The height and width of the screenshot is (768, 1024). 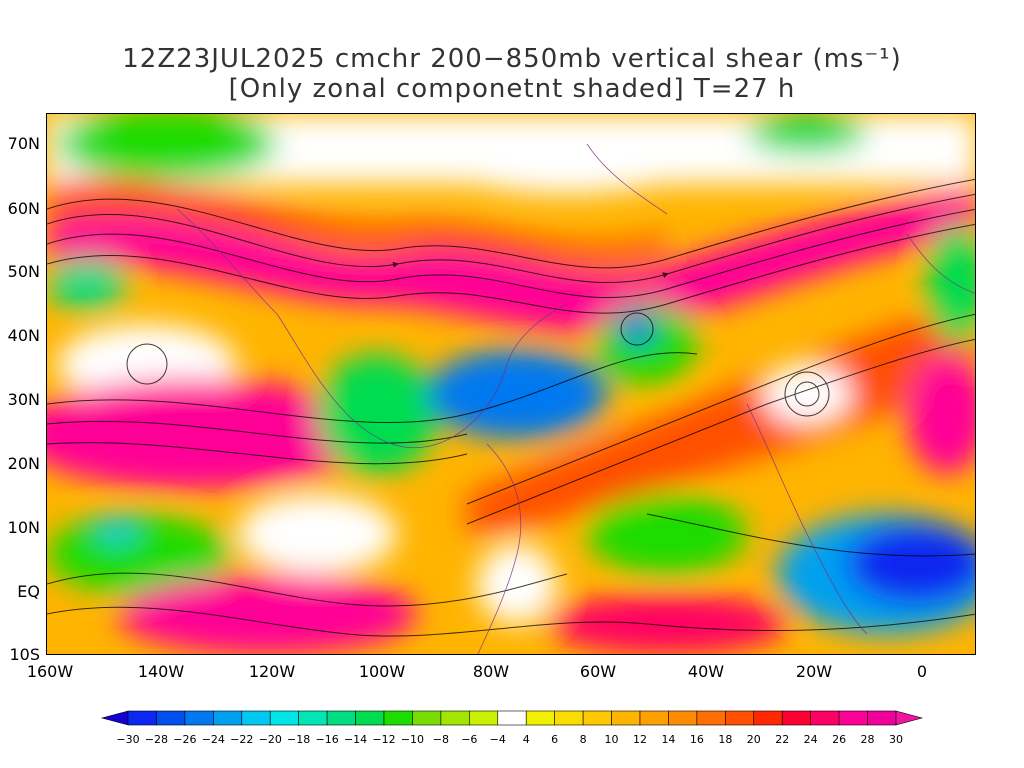 What do you see at coordinates (270, 739) in the screenshot?
I see `colorbar-tick-label: −20` at bounding box center [270, 739].